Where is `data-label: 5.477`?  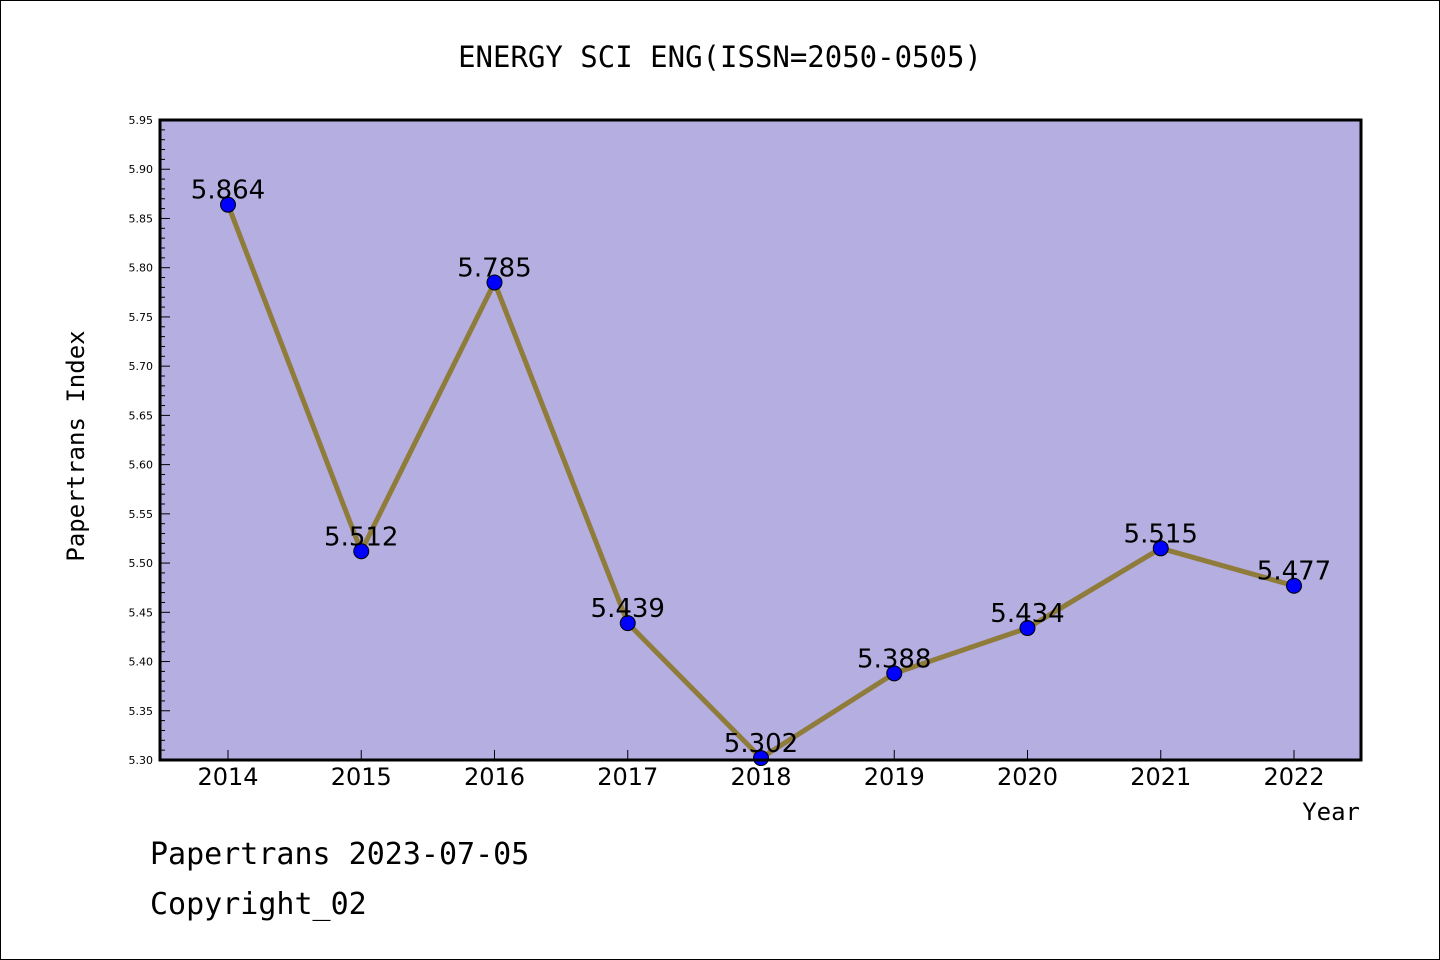
data-label: 5.477 is located at coordinates (1294, 572).